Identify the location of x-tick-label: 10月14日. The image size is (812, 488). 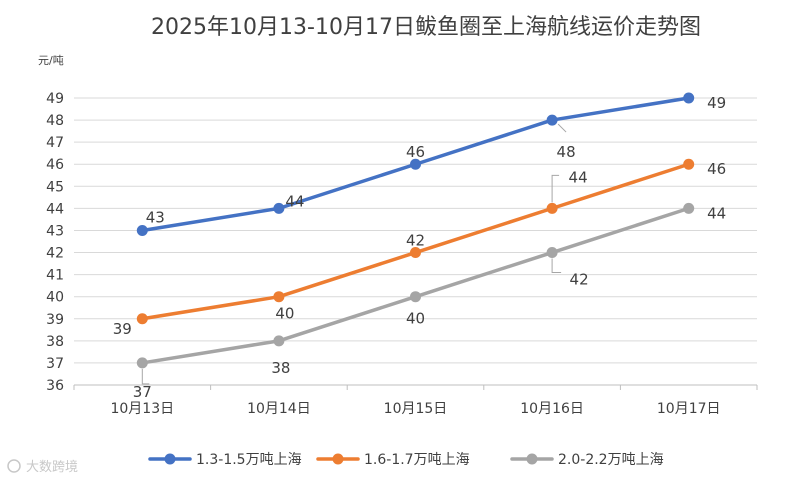
(279, 409).